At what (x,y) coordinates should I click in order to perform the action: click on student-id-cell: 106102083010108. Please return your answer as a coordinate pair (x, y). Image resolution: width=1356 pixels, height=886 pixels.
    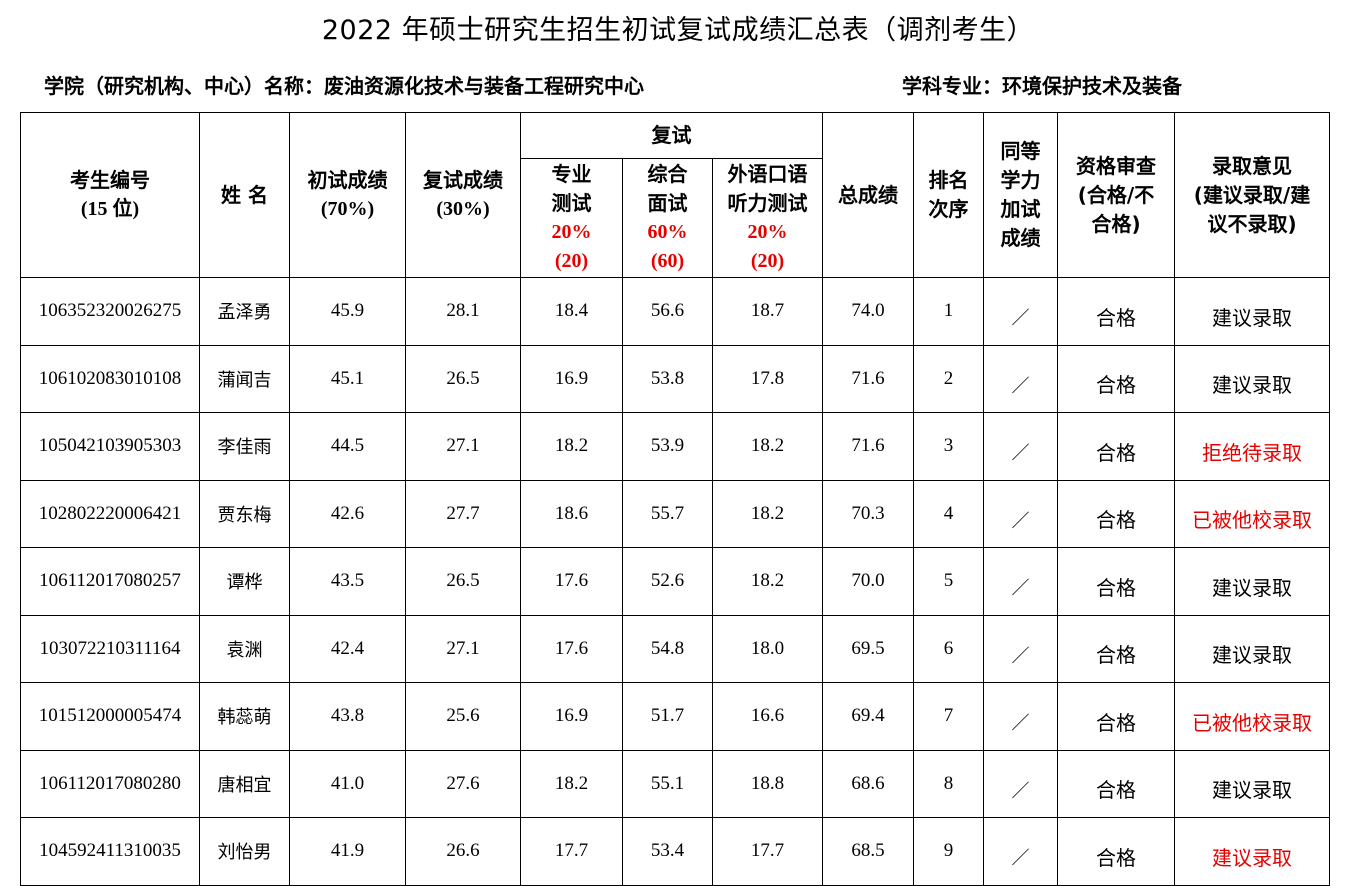
    Looking at the image, I should click on (110, 378).